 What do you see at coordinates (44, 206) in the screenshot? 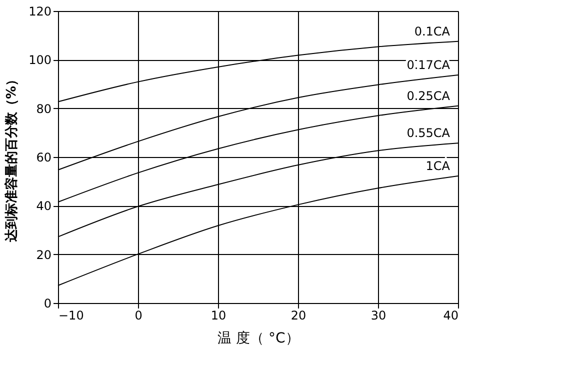
I see `y-tick-label: 40` at bounding box center [44, 206].